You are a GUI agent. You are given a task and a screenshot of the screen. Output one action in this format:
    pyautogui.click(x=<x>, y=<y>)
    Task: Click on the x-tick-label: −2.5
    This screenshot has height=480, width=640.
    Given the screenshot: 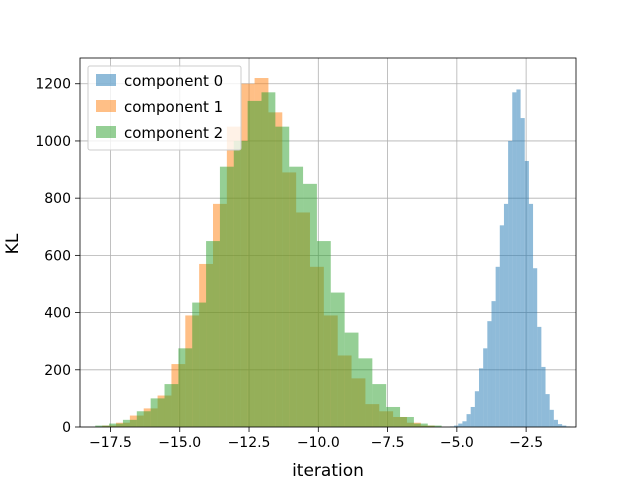 What is the action you would take?
    pyautogui.click(x=526, y=443)
    